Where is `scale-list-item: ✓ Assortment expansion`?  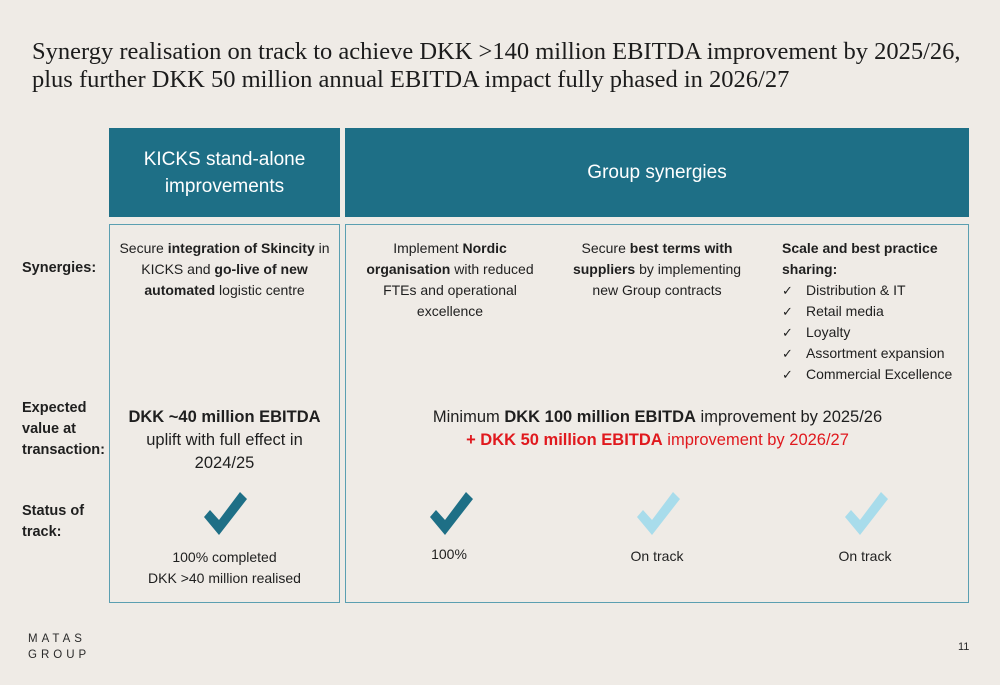 scale-list-item: ✓ Assortment expansion is located at coordinates (872, 353).